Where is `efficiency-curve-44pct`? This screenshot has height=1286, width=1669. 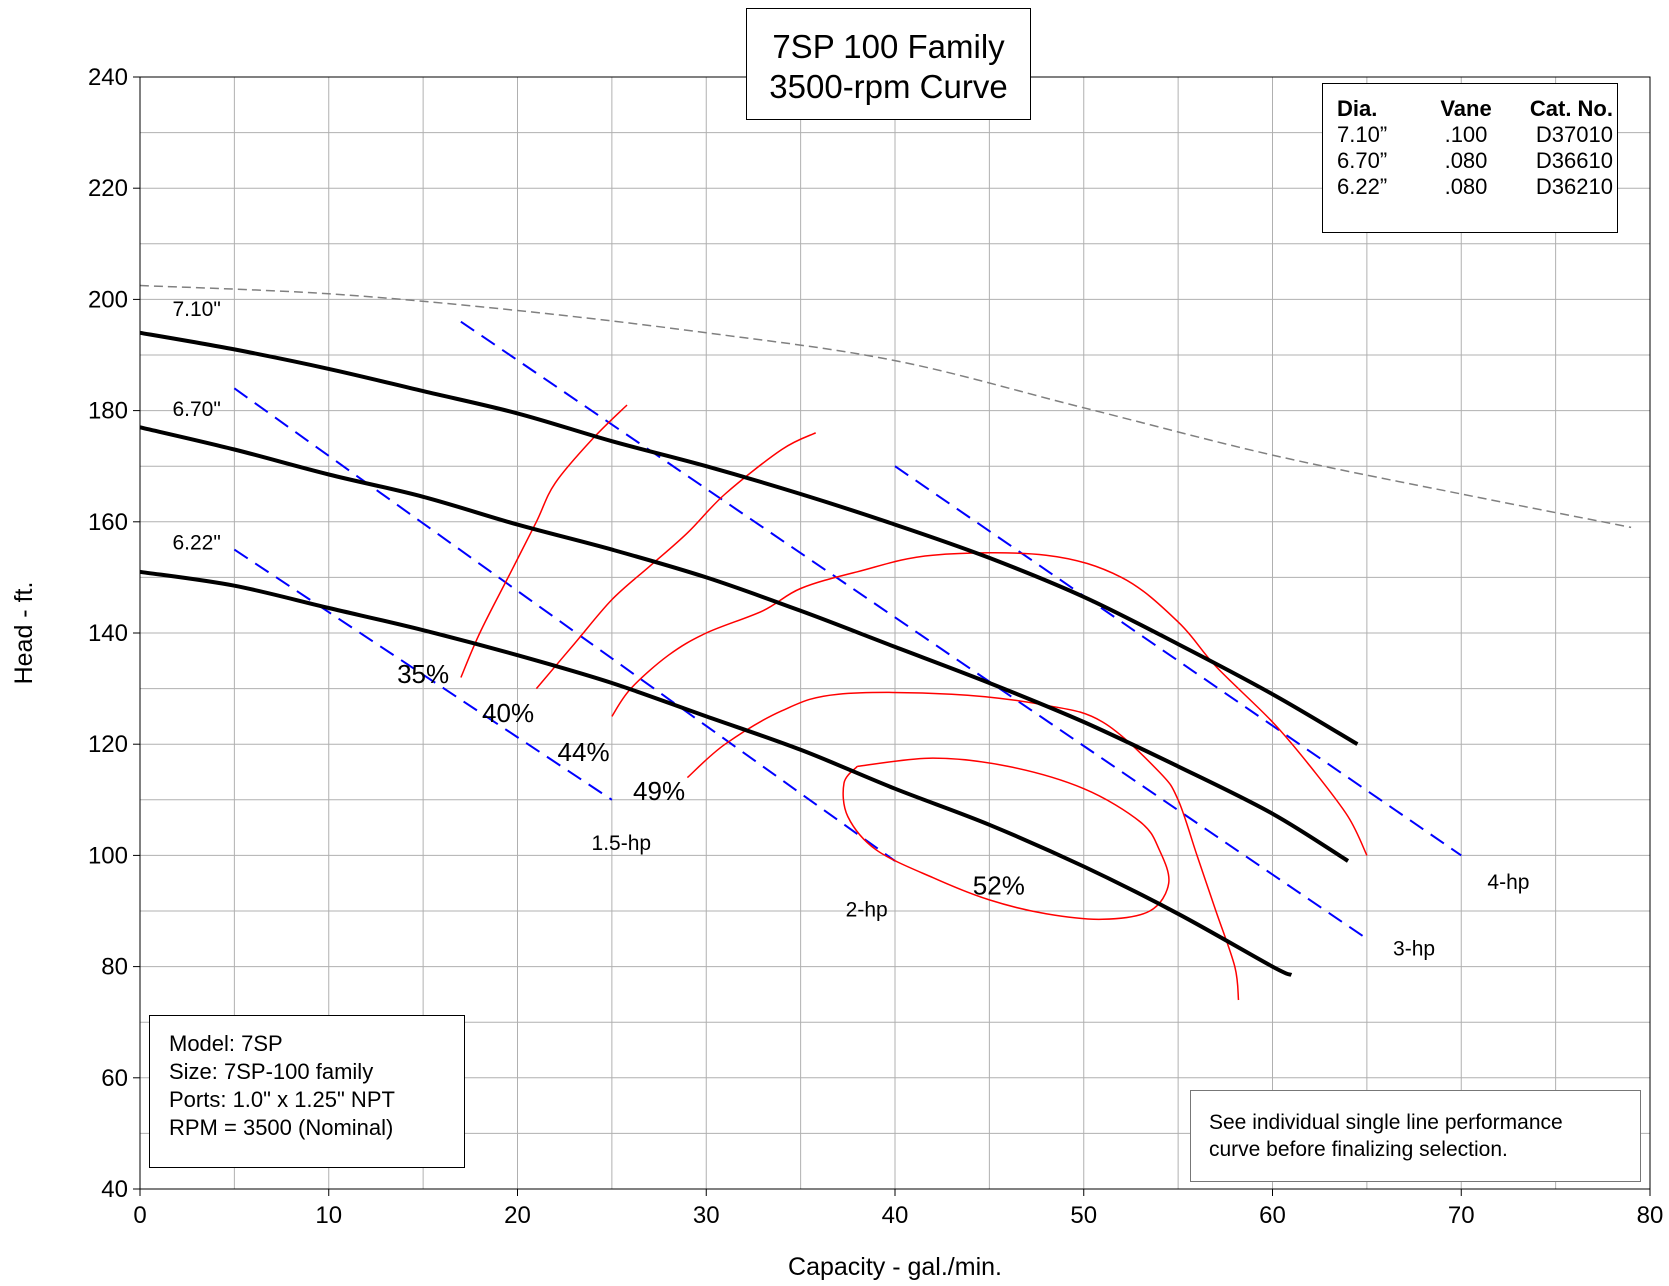
efficiency-curve-44pct is located at coordinates (989, 704).